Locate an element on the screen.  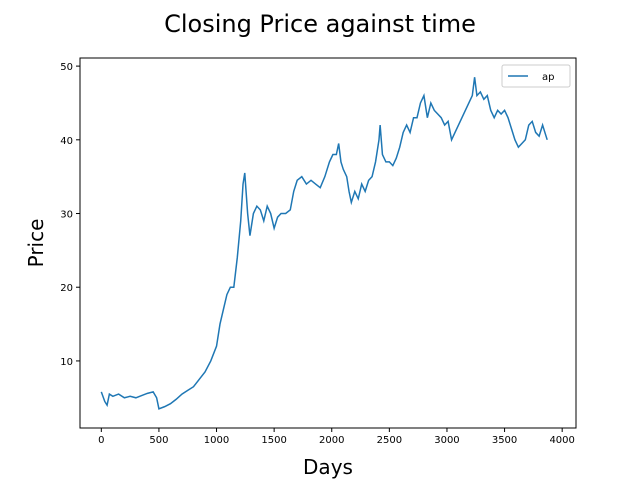
x-axis-label: Days is located at coordinates (328, 467).